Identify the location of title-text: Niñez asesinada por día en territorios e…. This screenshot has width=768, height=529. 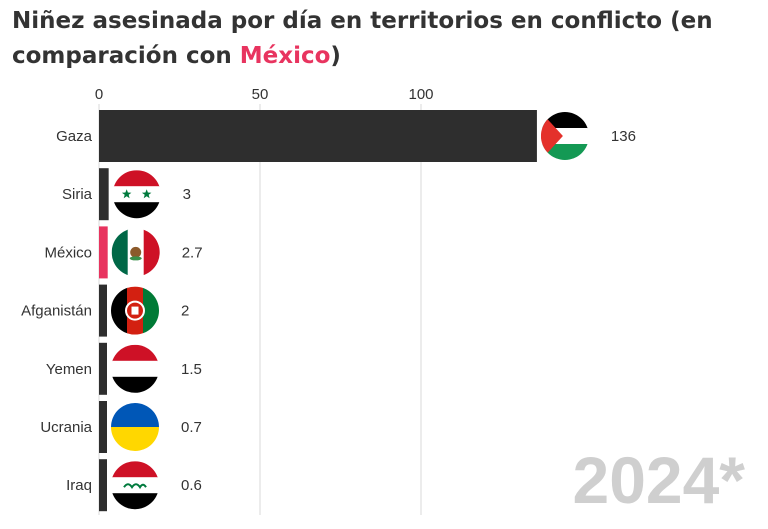
(362, 38).